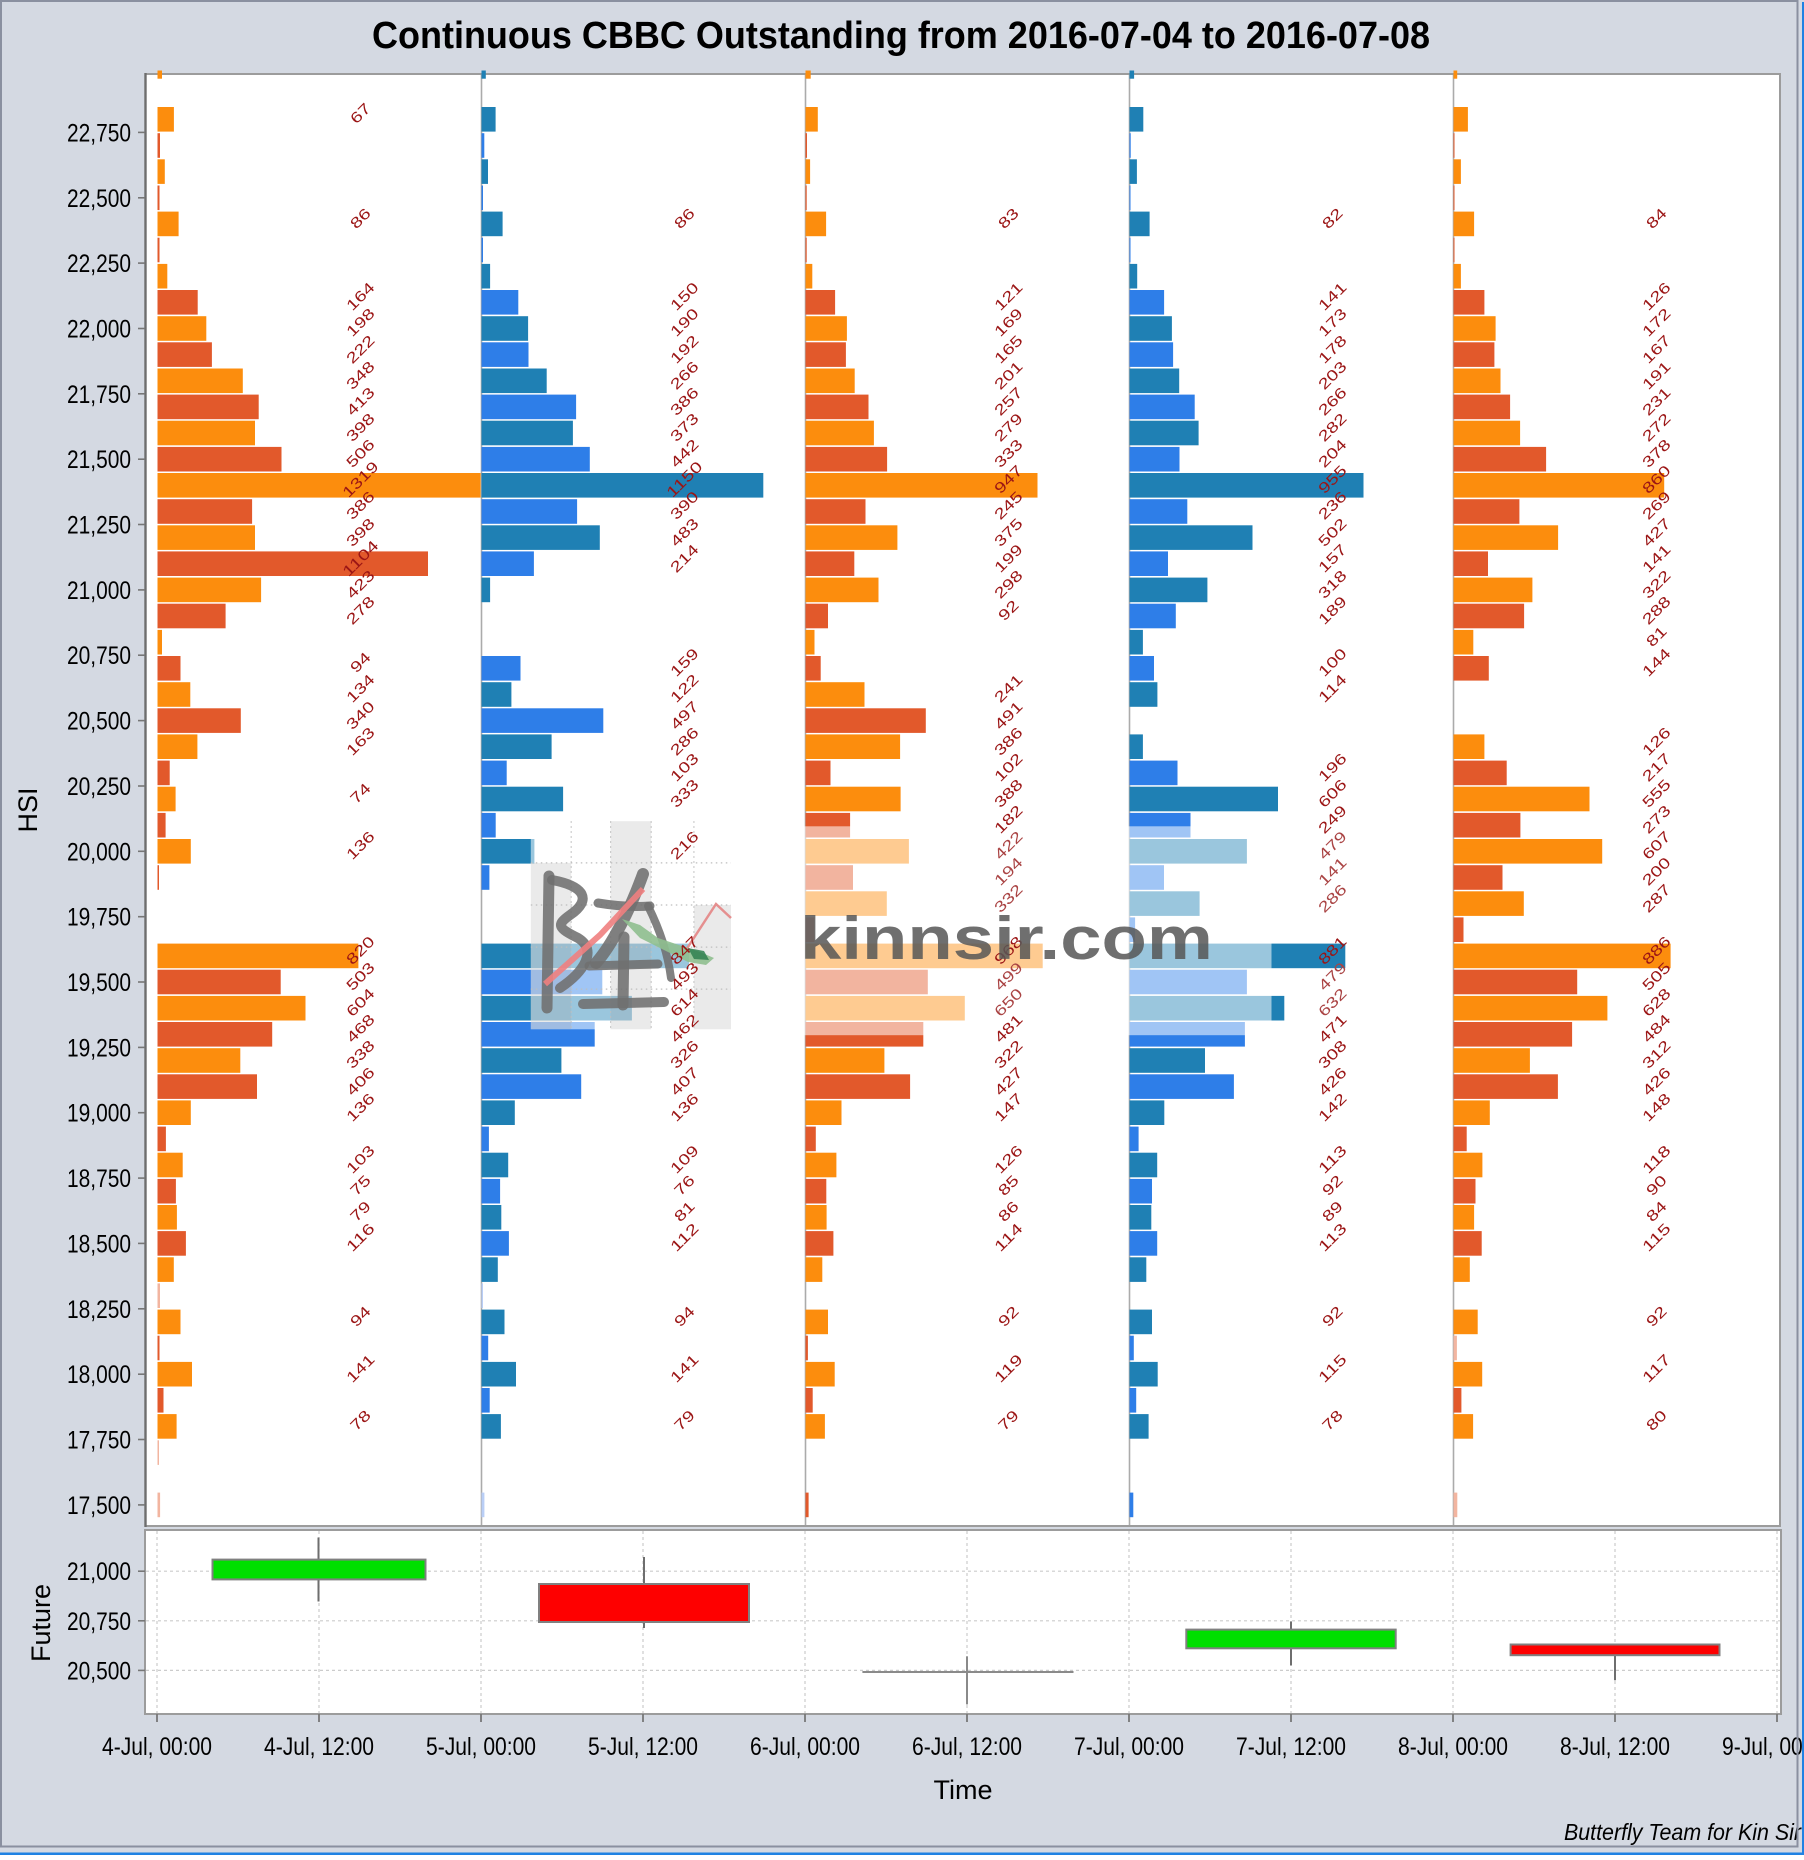 The image size is (1804, 1860). I want to click on svg-text: 20,250, so click(99, 787).